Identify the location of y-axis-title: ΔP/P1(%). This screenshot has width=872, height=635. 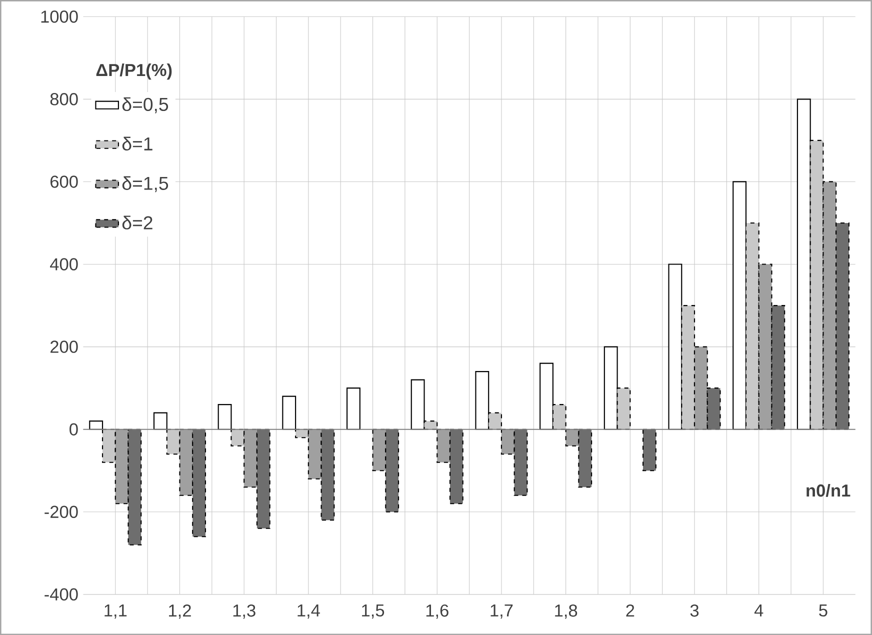
(134, 71).